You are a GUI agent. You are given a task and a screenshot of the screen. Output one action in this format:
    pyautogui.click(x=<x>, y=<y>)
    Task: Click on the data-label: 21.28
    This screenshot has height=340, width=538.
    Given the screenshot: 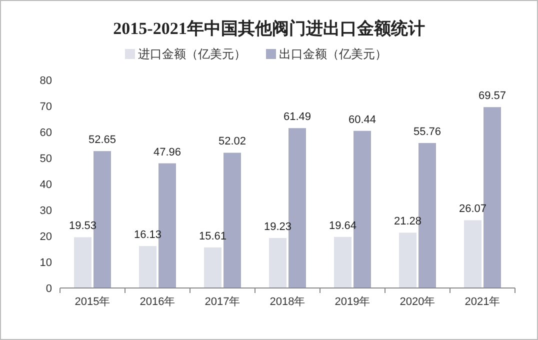 What is the action you would take?
    pyautogui.click(x=408, y=222)
    